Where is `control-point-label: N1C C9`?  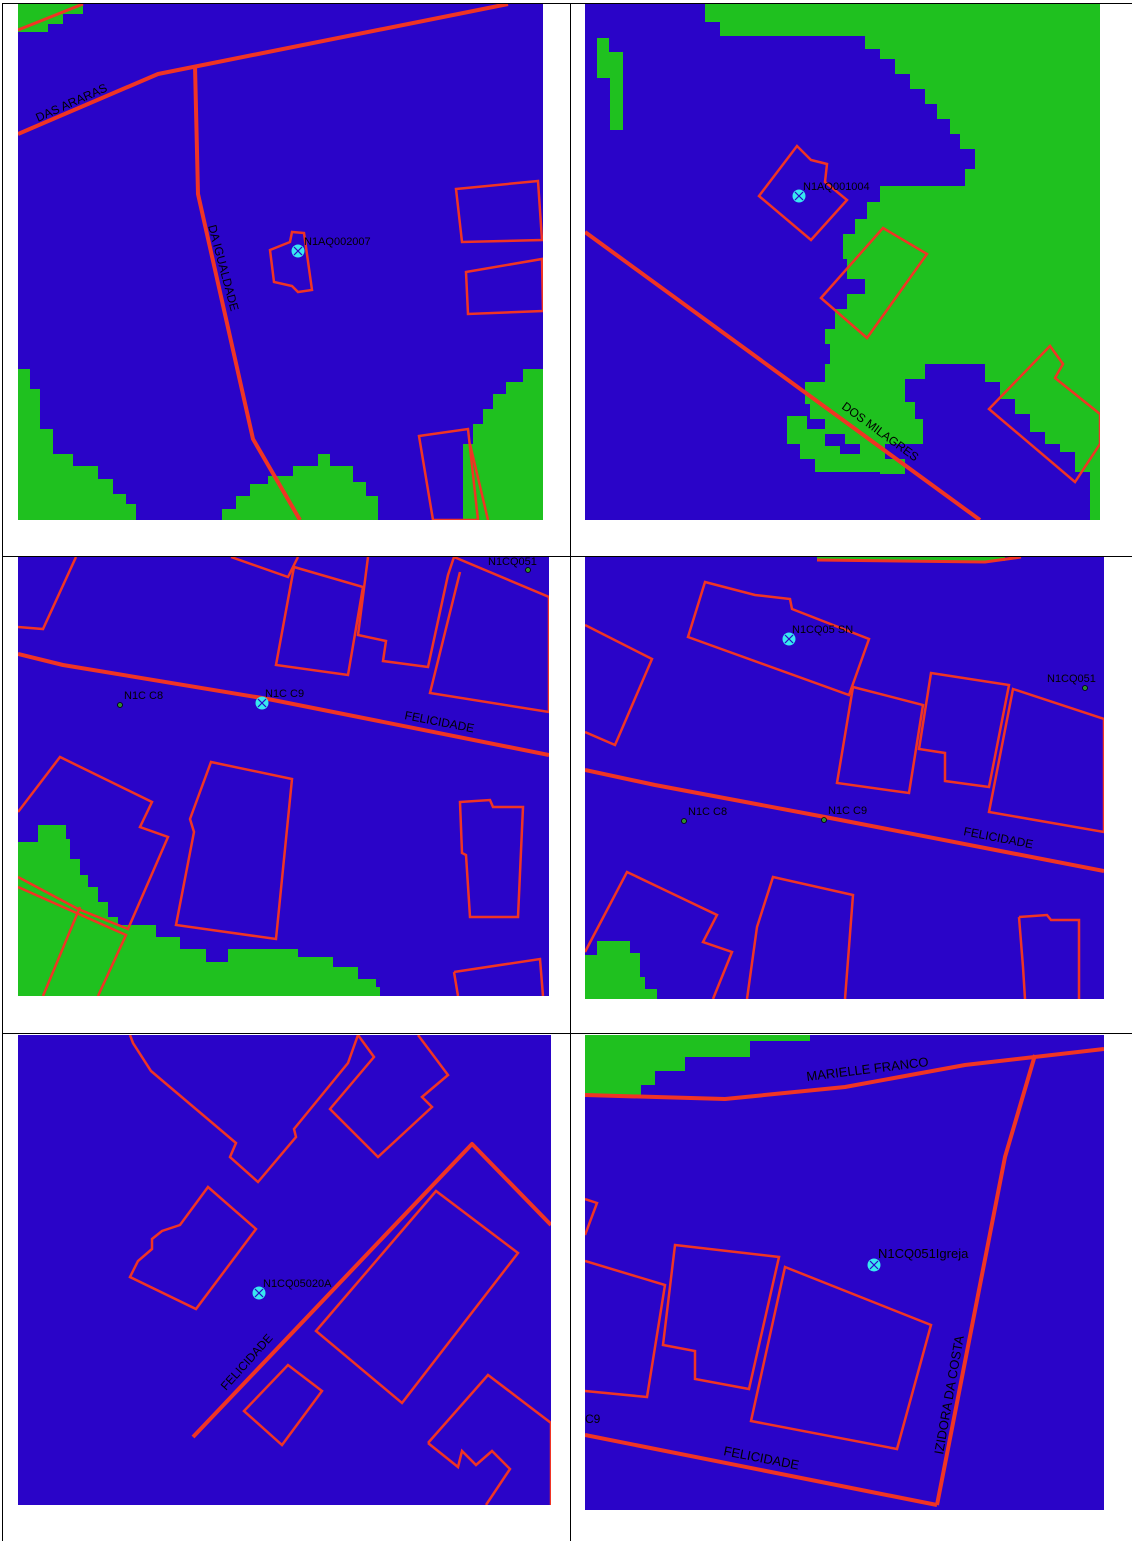 control-point-label: N1C C9 is located at coordinates (847, 811).